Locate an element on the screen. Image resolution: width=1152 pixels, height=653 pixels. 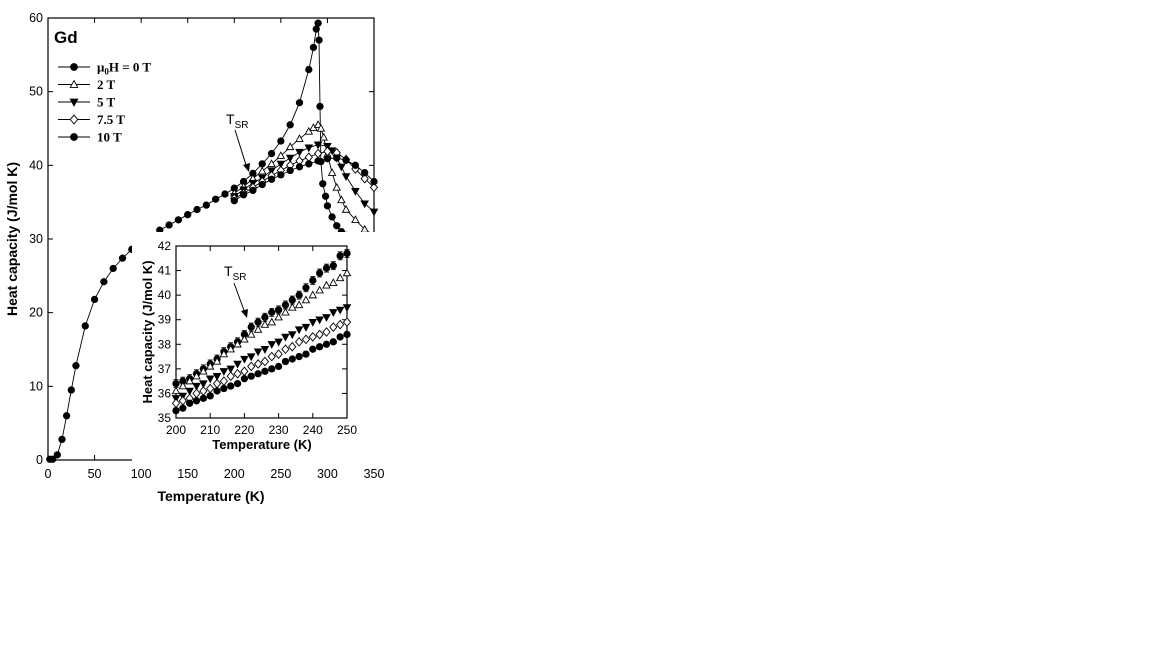
tsr-arrow-line is located at coordinates (241, 149).